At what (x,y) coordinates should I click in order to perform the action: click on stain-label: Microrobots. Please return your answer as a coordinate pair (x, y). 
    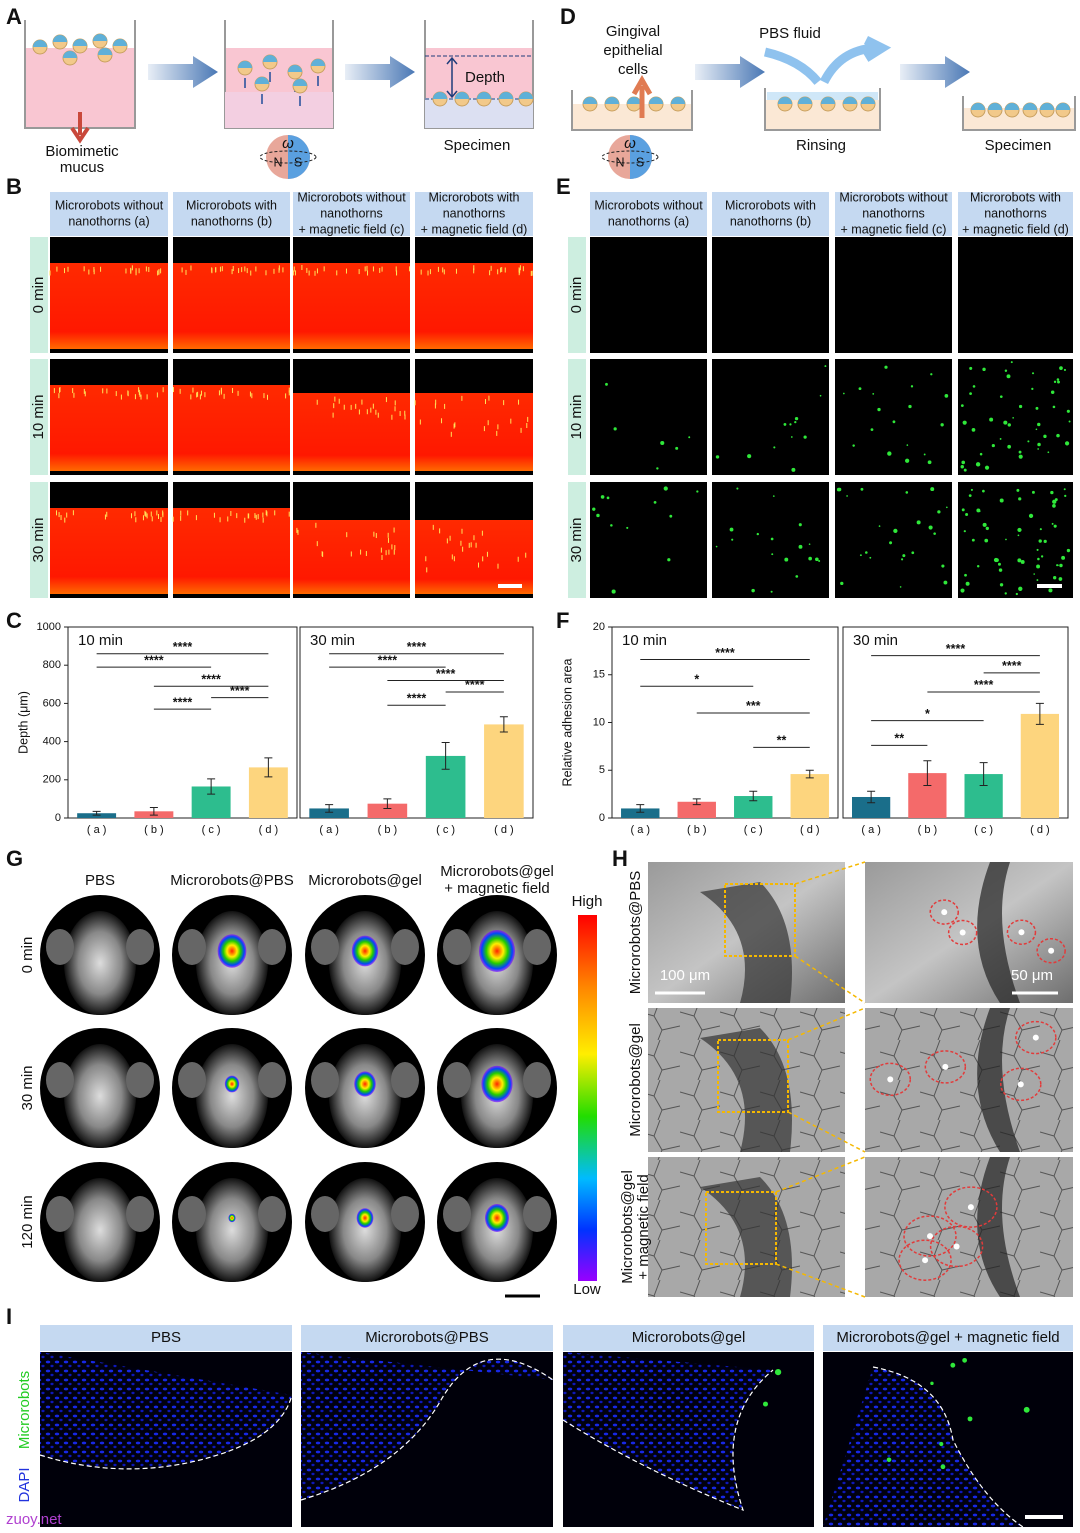
    Looking at the image, I should click on (24, 1410).